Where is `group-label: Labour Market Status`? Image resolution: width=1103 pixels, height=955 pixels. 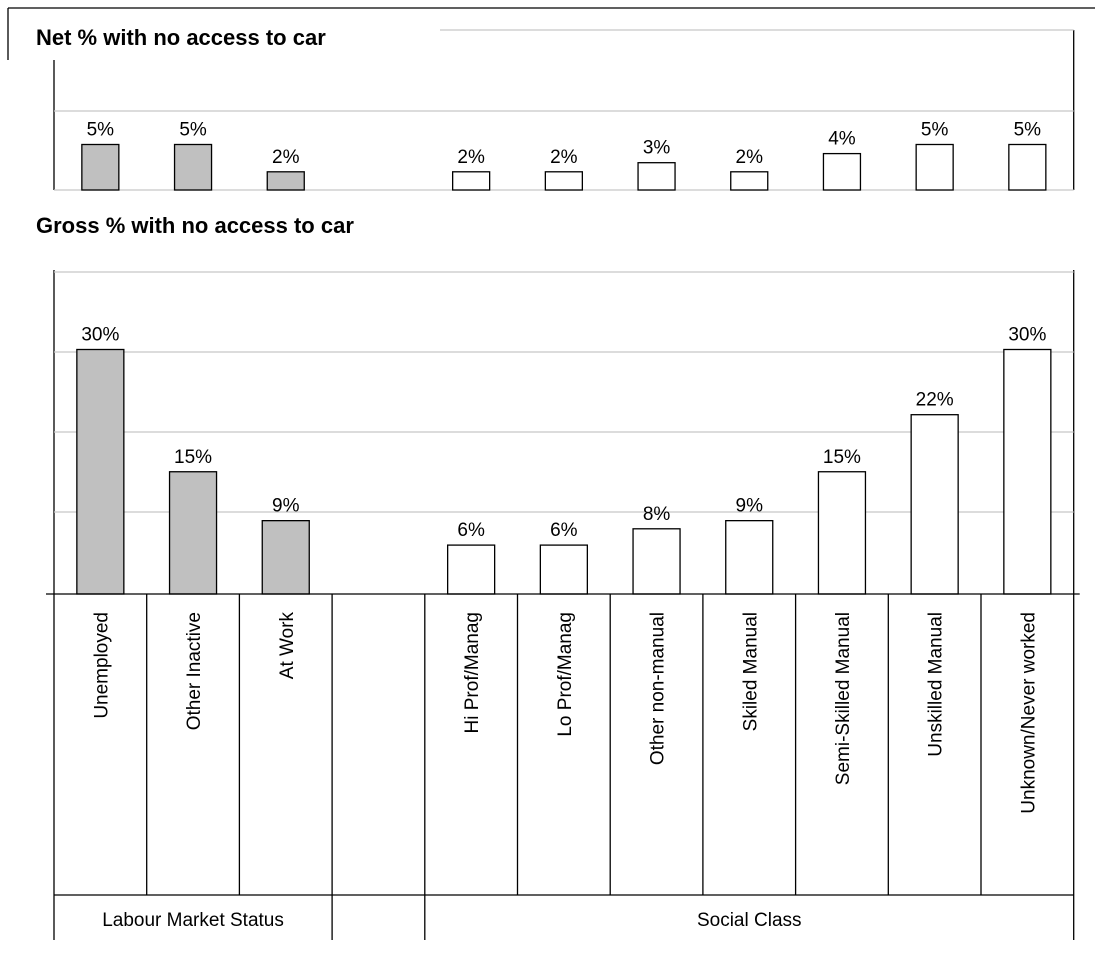 group-label: Labour Market Status is located at coordinates (193, 920).